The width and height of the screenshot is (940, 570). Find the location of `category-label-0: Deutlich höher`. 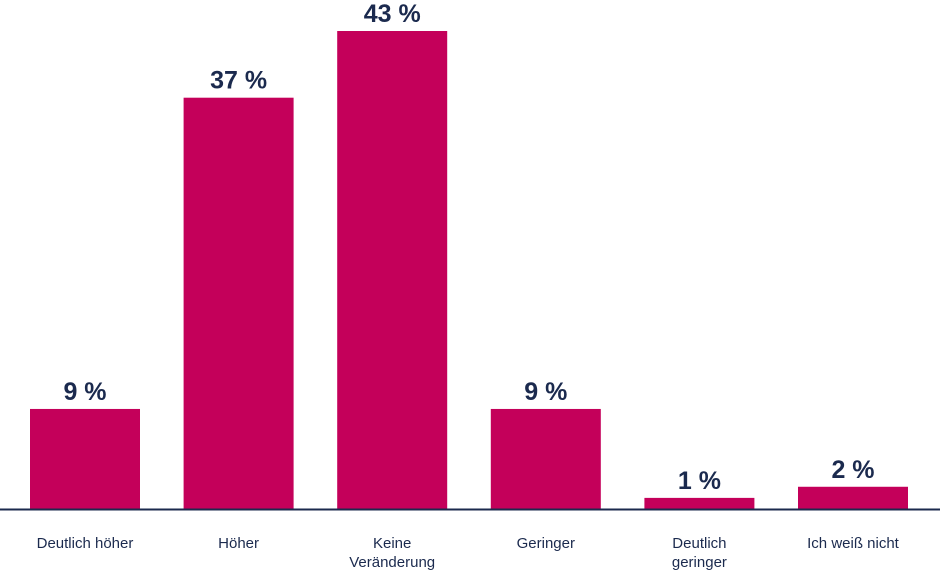

category-label-0: Deutlich höher is located at coordinates (85, 543).